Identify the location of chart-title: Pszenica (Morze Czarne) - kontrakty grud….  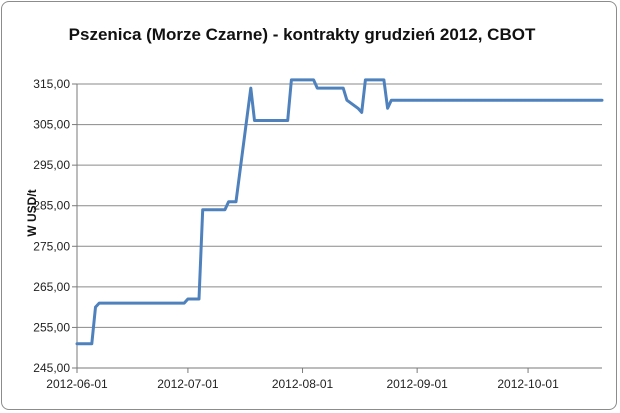
(302, 34).